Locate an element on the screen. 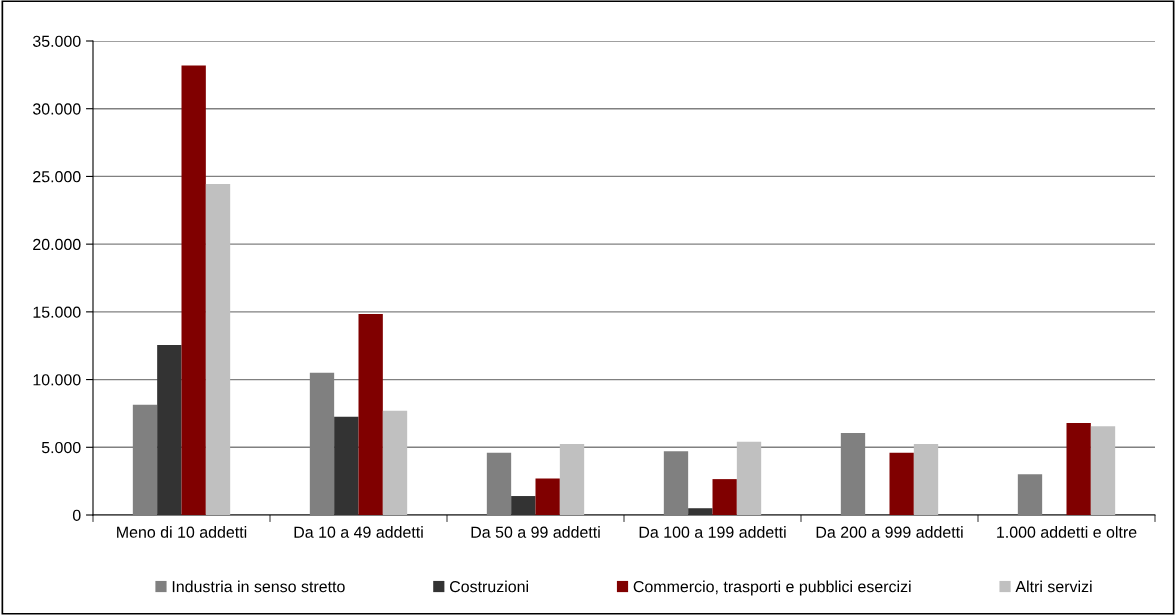  y-tick-label: 0 is located at coordinates (76, 515).